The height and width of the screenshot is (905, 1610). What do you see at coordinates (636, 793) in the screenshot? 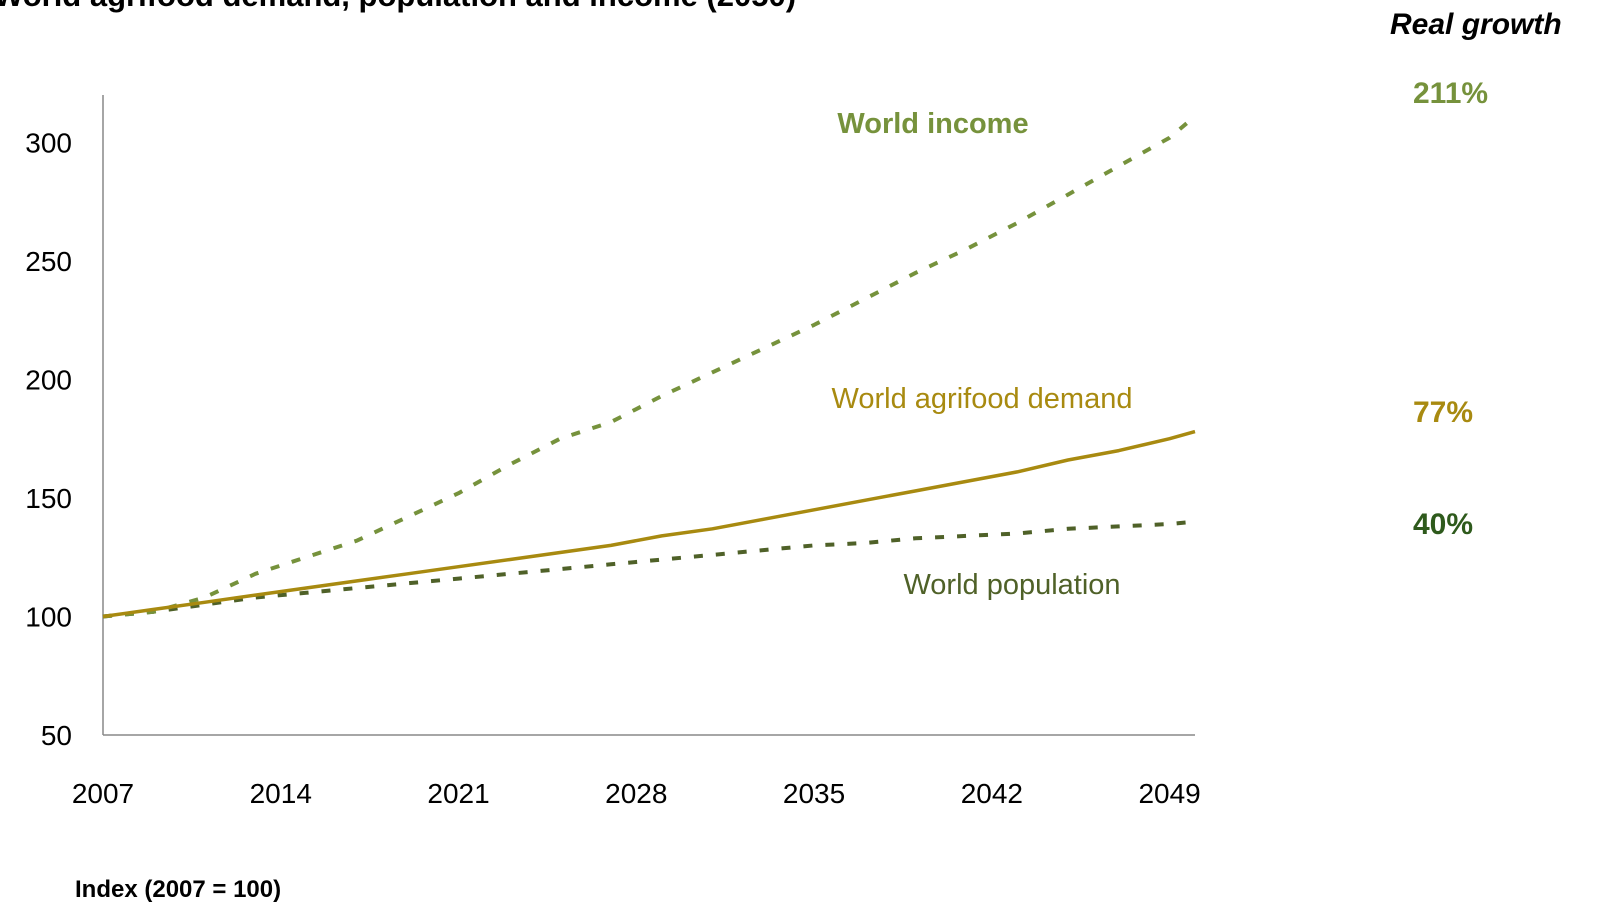
I see `x-tick-label: 2028` at bounding box center [636, 793].